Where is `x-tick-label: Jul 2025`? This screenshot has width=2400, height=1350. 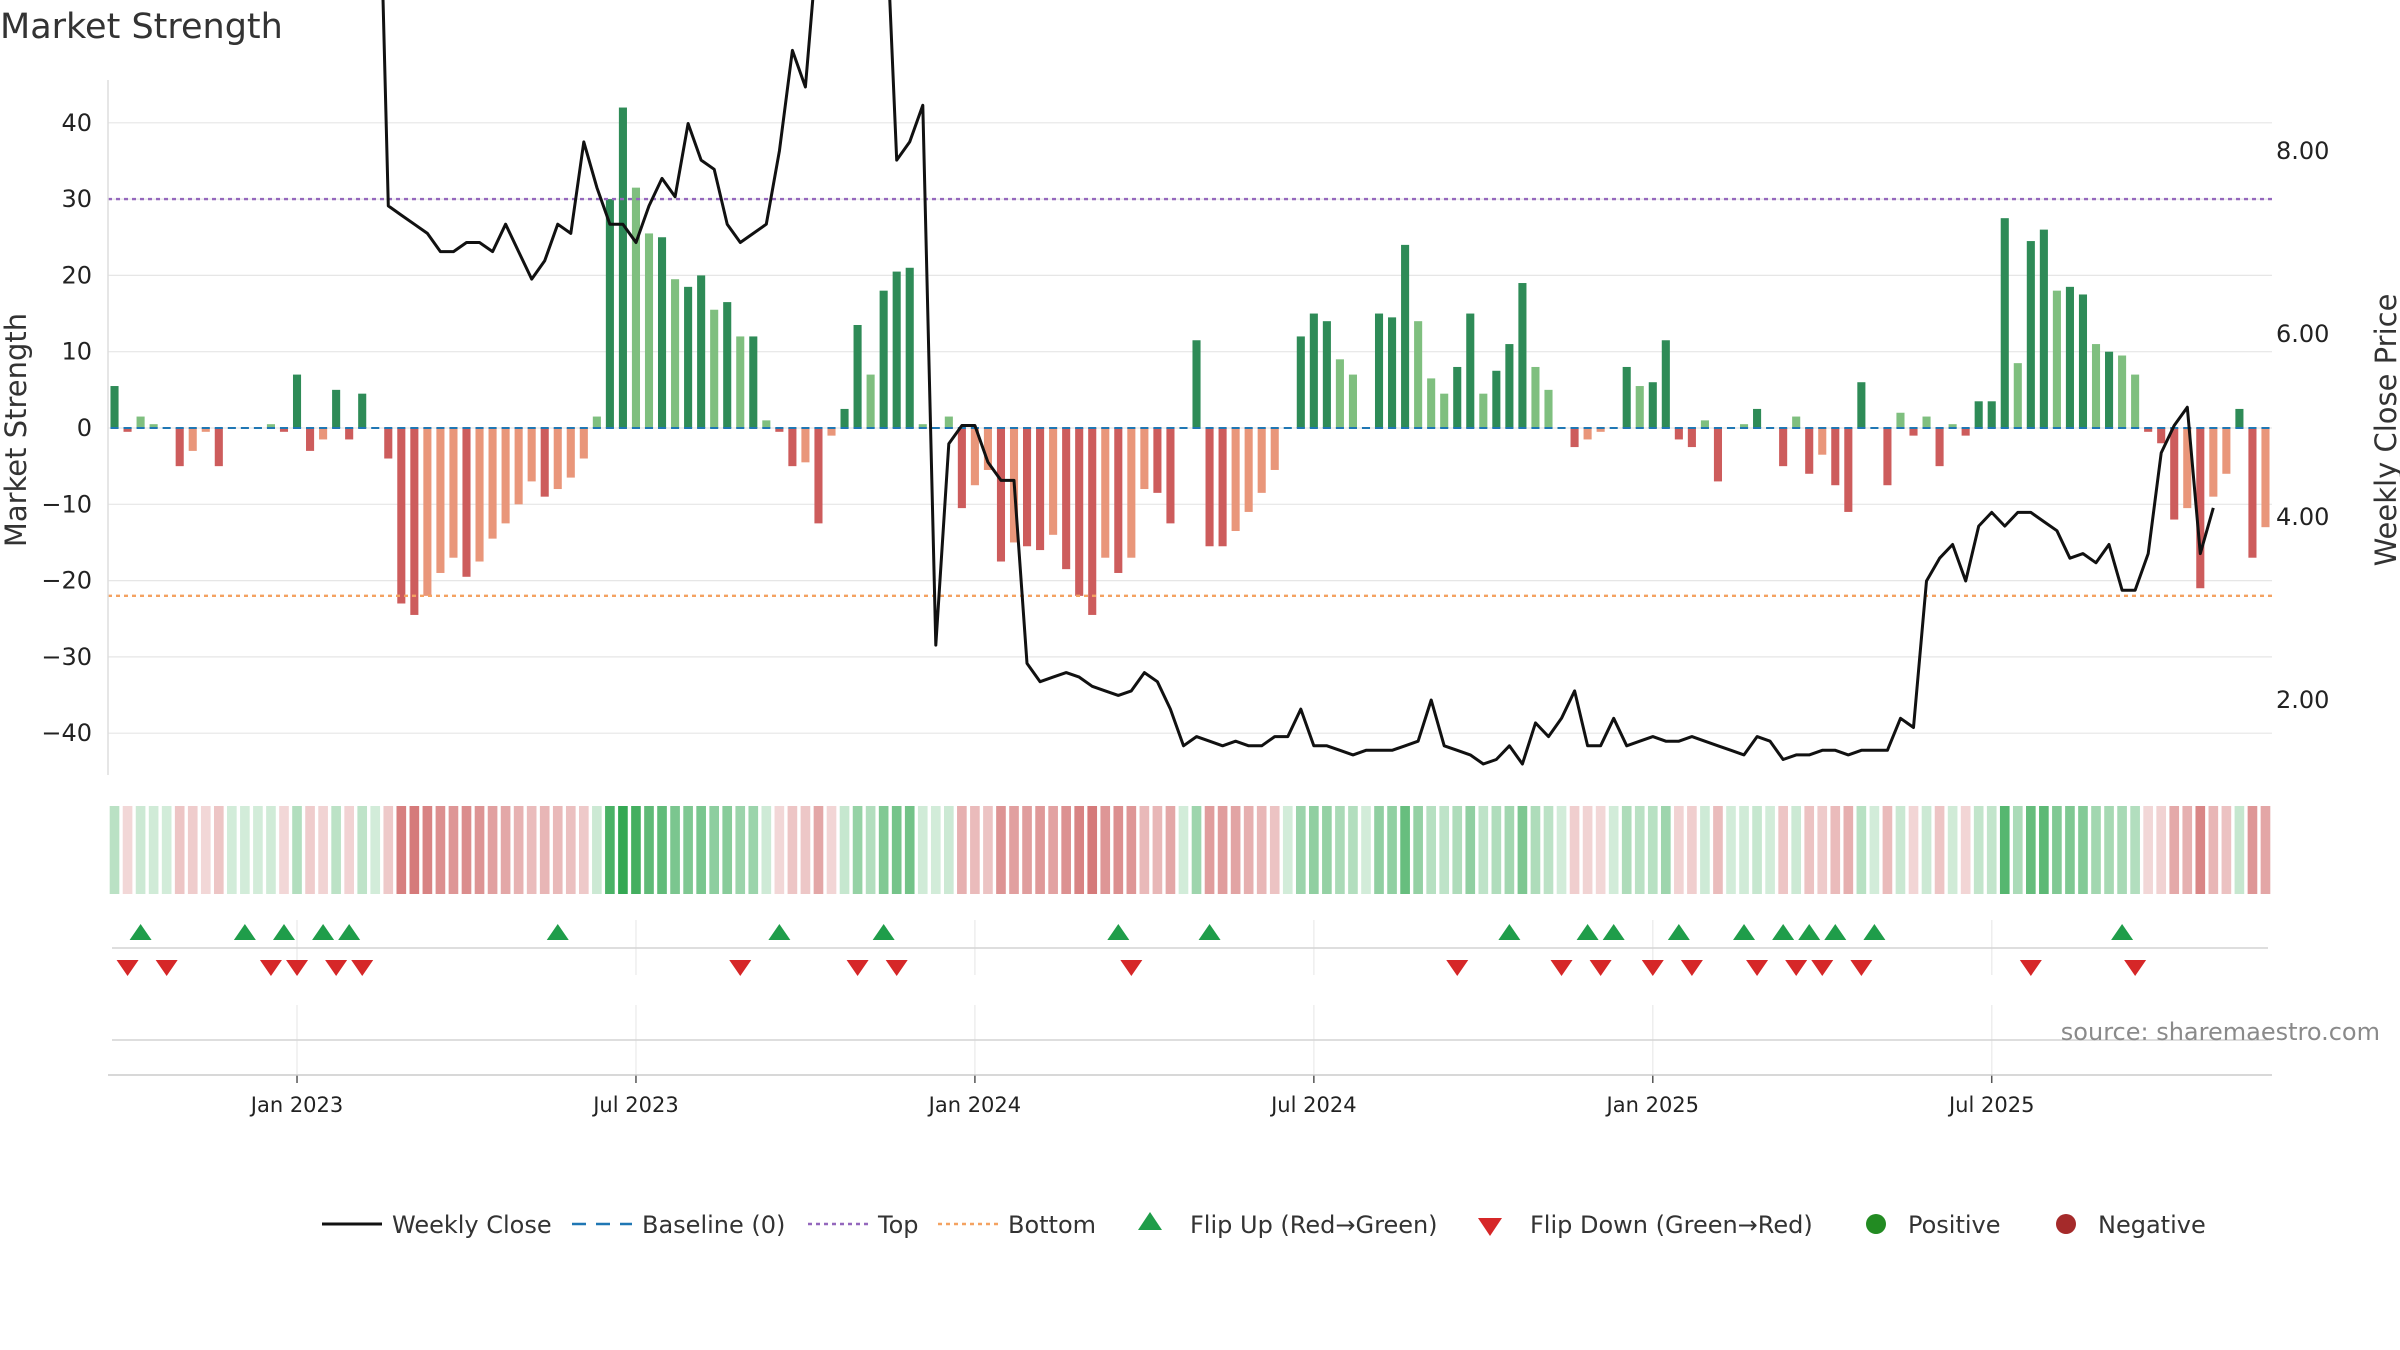 x-tick-label: Jul 2025 is located at coordinates (1990, 1105).